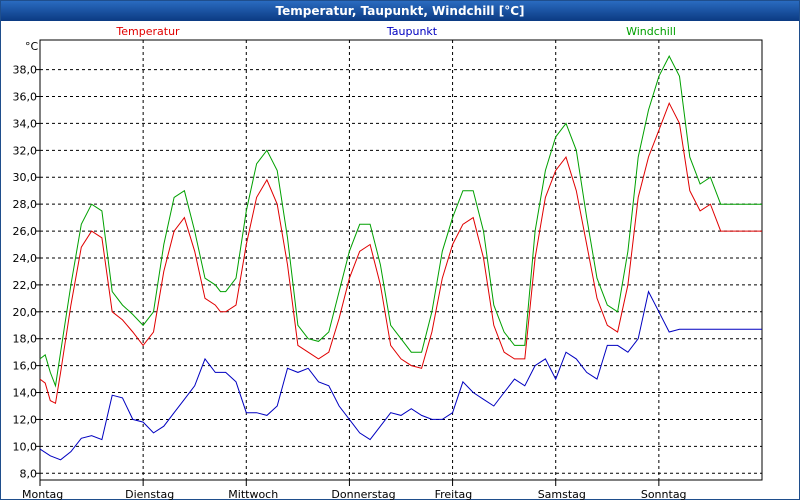 The height and width of the screenshot is (500, 800). What do you see at coordinates (25, 366) in the screenshot?
I see `y-tick-label-4: 16,0` at bounding box center [25, 366].